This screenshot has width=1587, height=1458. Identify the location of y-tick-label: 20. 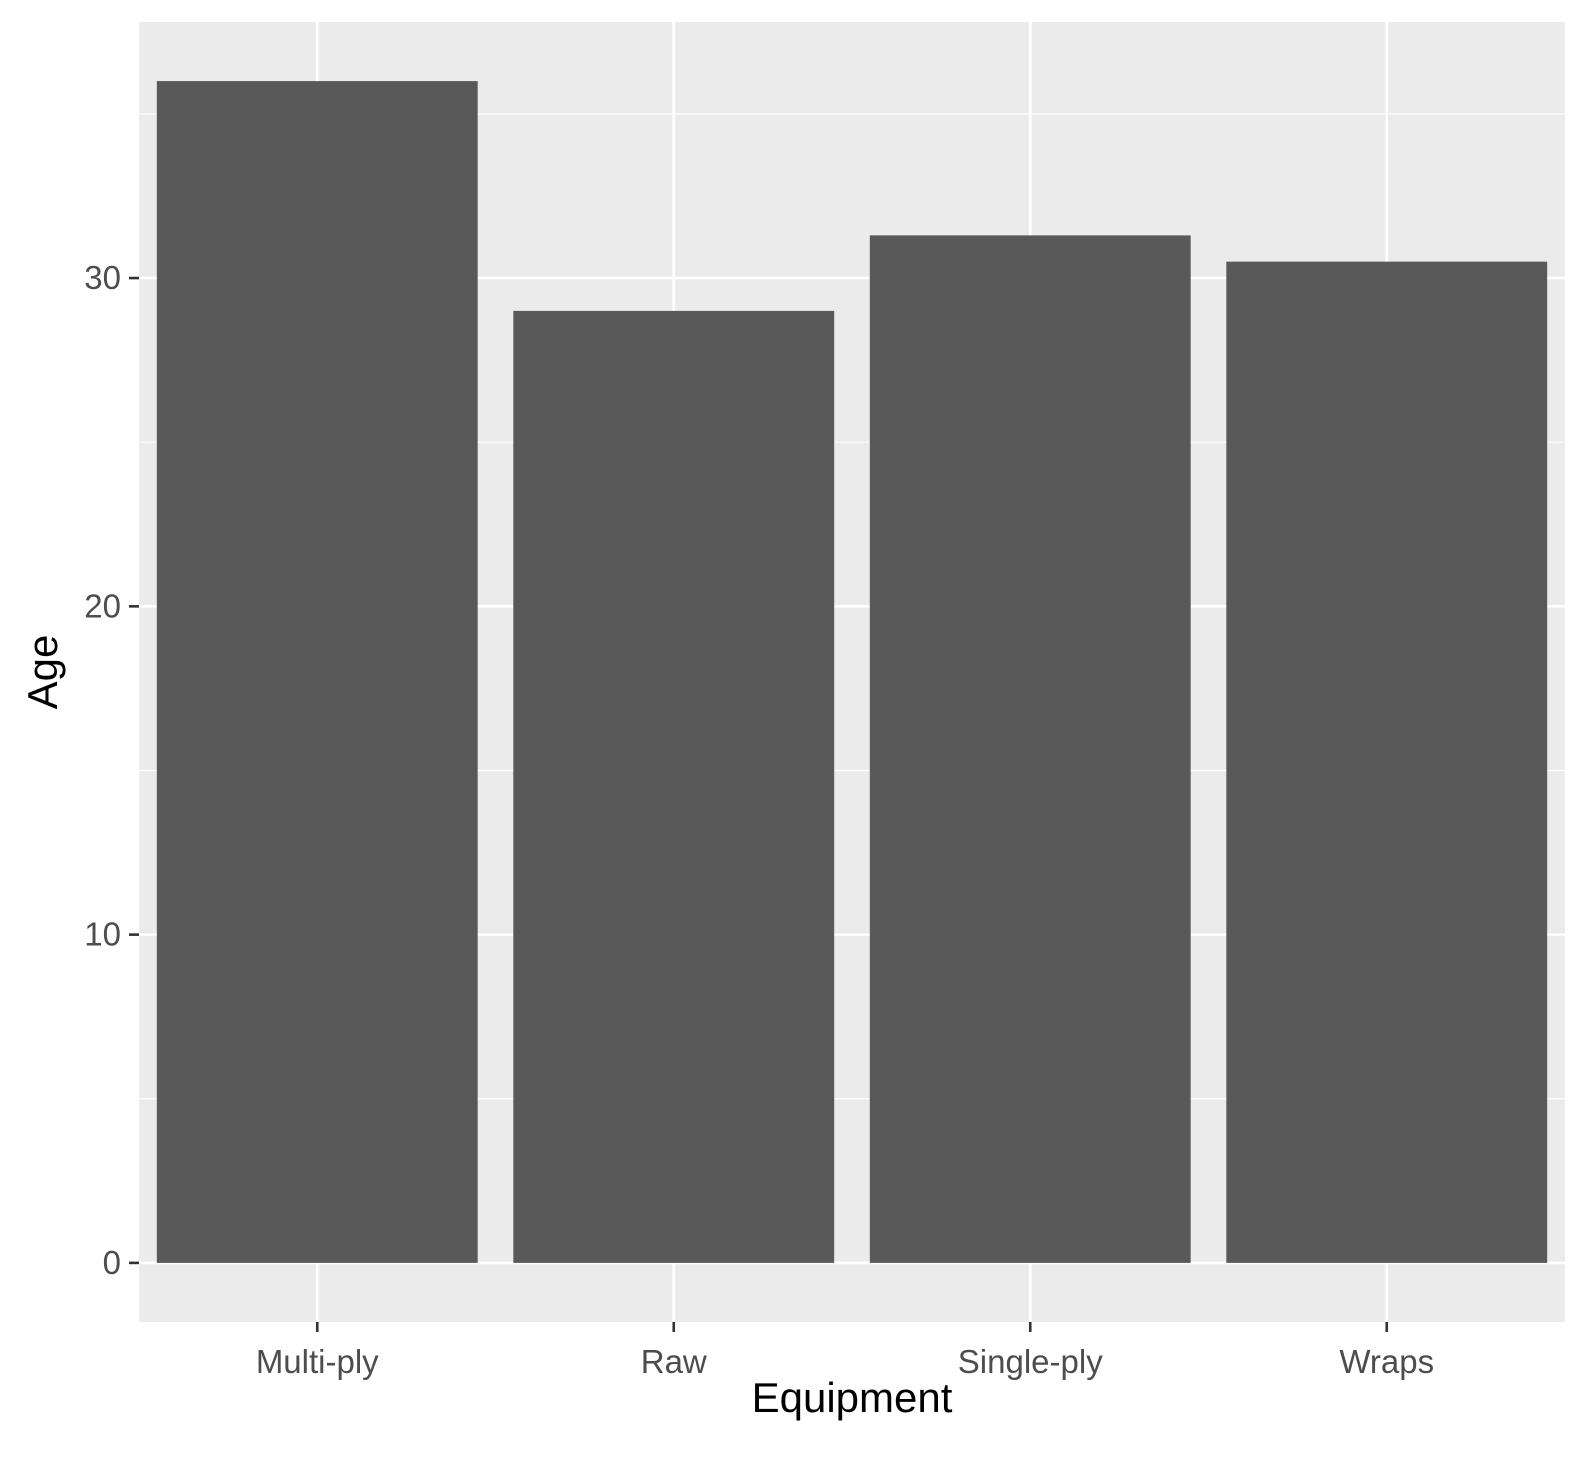
(102, 605).